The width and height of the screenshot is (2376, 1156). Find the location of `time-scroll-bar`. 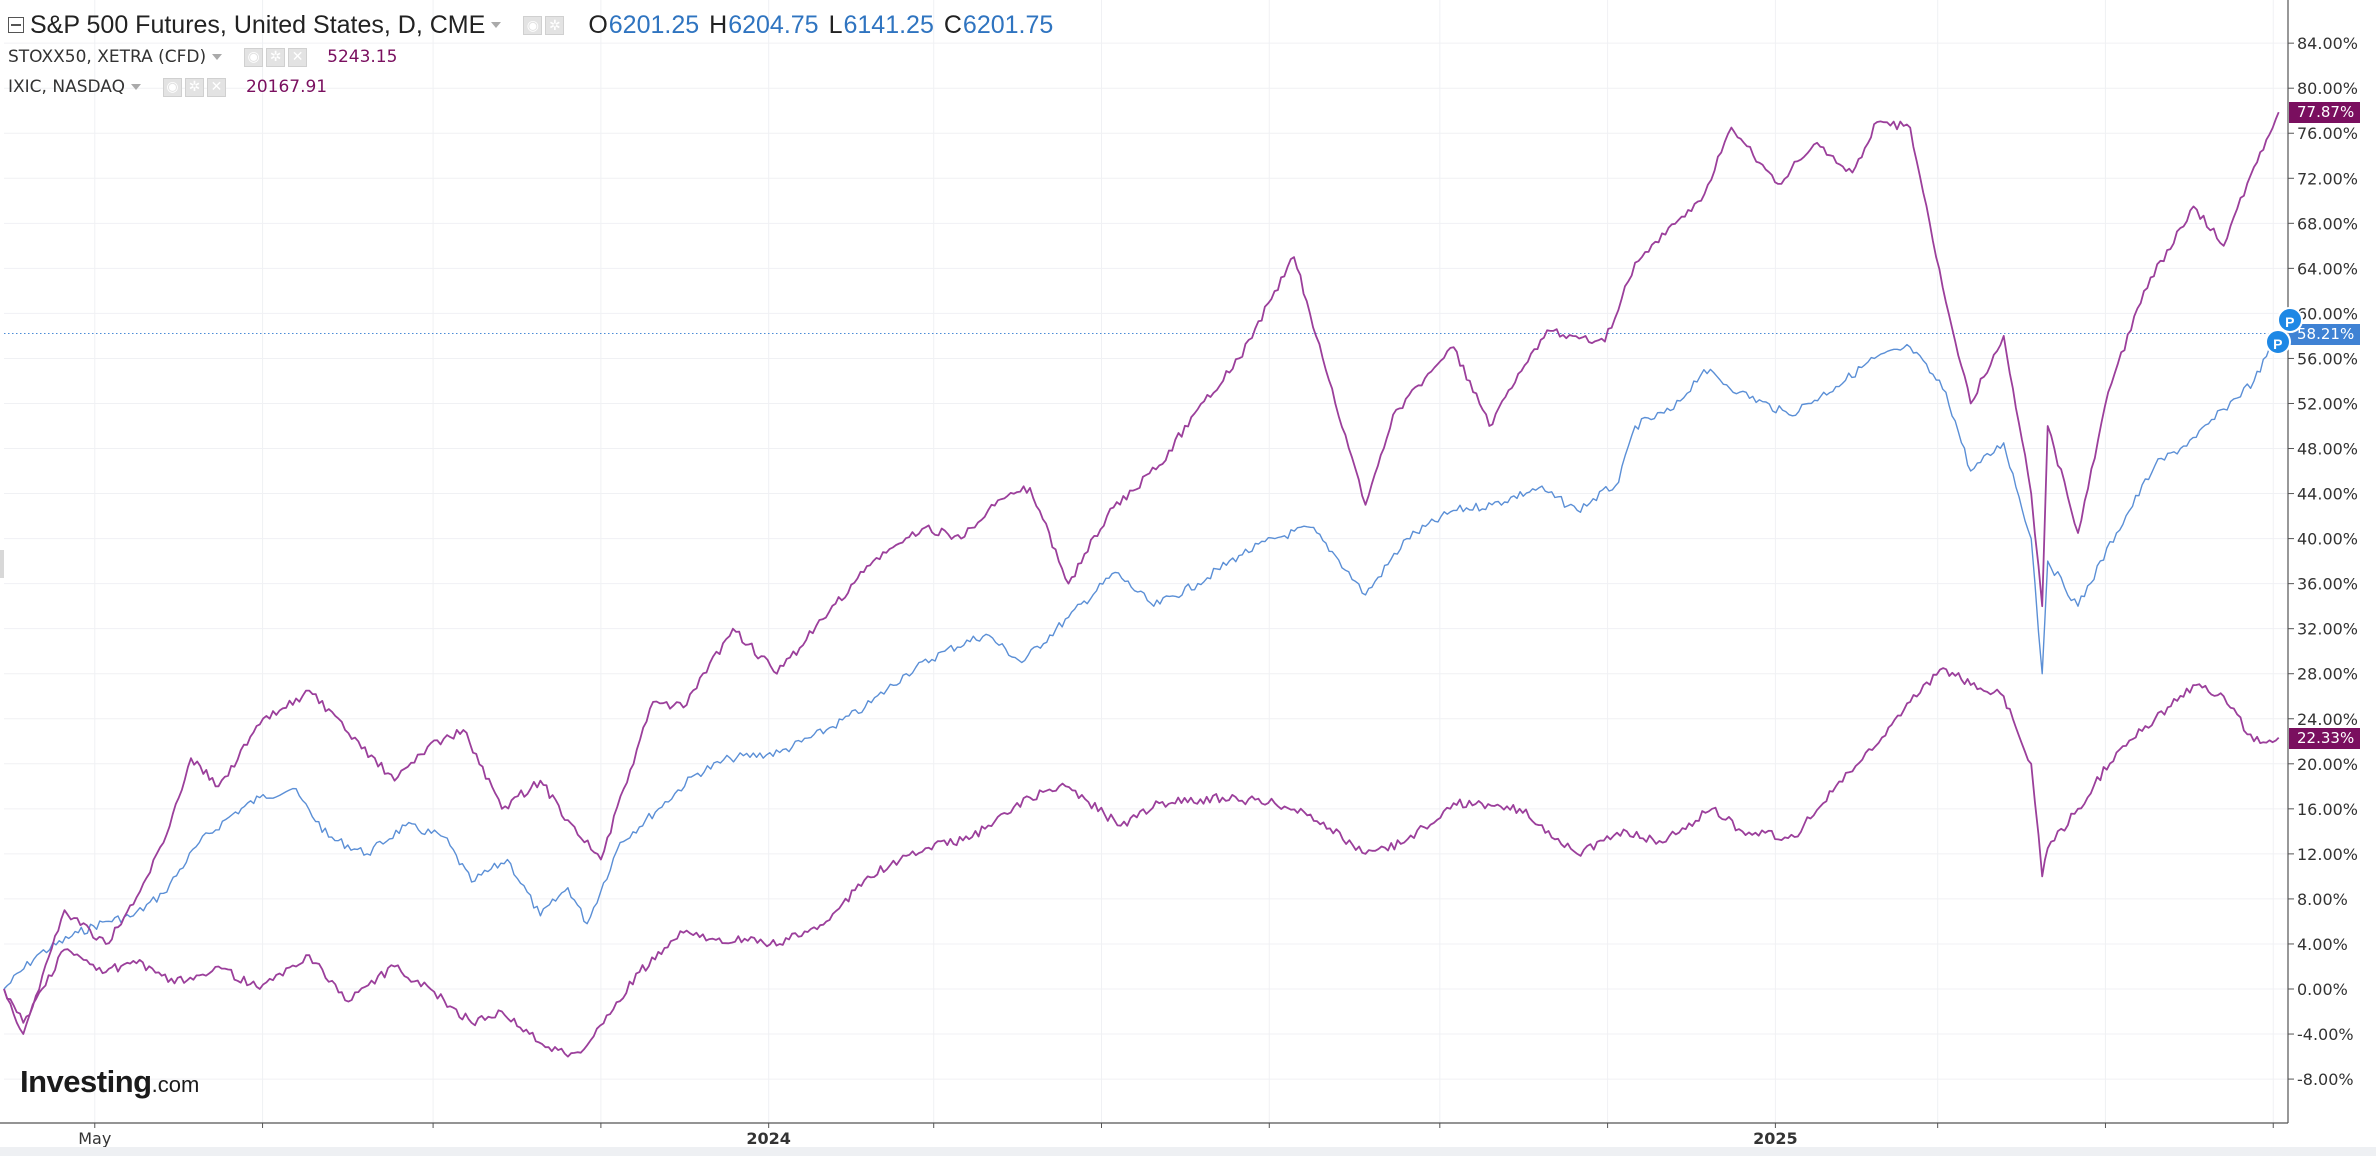

time-scroll-bar is located at coordinates (1188, 1151).